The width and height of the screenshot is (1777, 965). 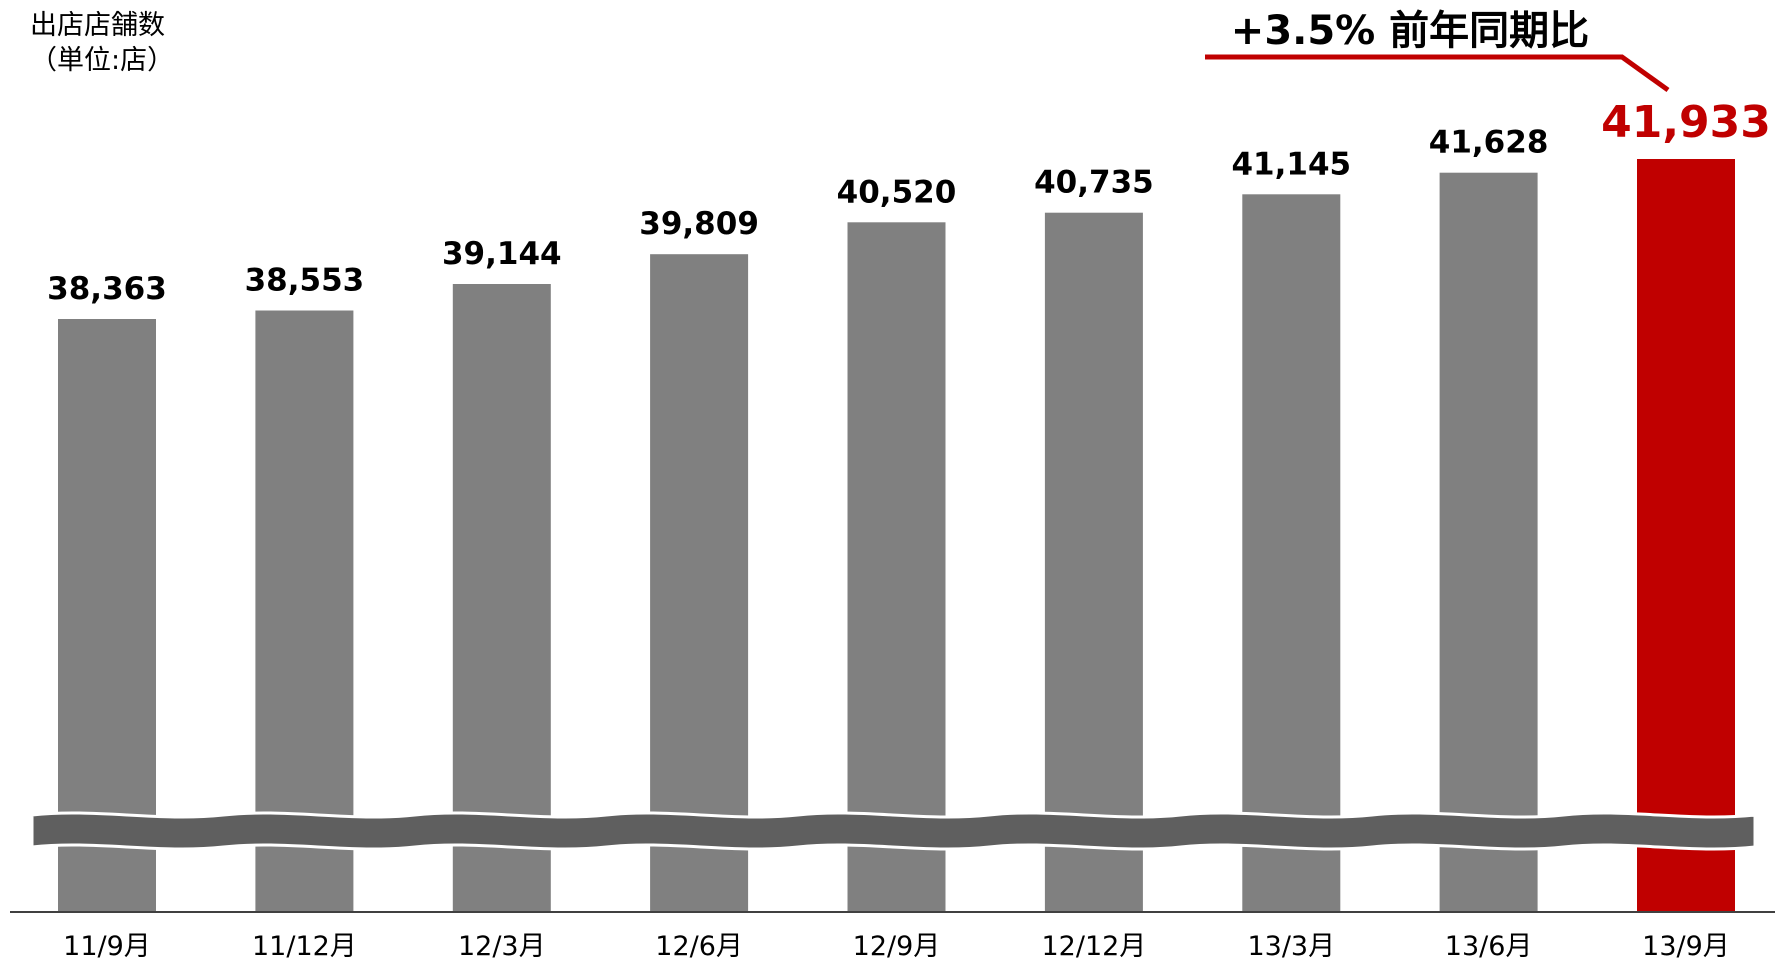 What do you see at coordinates (102, 43) in the screenshot?
I see `y-axis-label: 出店店舗数 （単位:店）` at bounding box center [102, 43].